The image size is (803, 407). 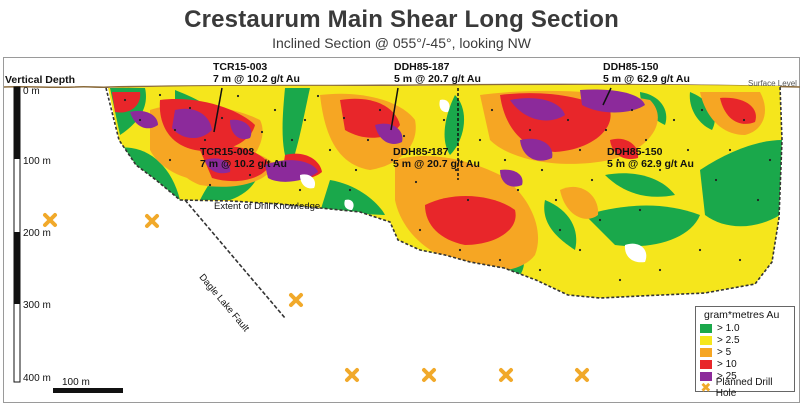 What do you see at coordinates (235, 259) in the screenshot?
I see `fault-line` at bounding box center [235, 259].